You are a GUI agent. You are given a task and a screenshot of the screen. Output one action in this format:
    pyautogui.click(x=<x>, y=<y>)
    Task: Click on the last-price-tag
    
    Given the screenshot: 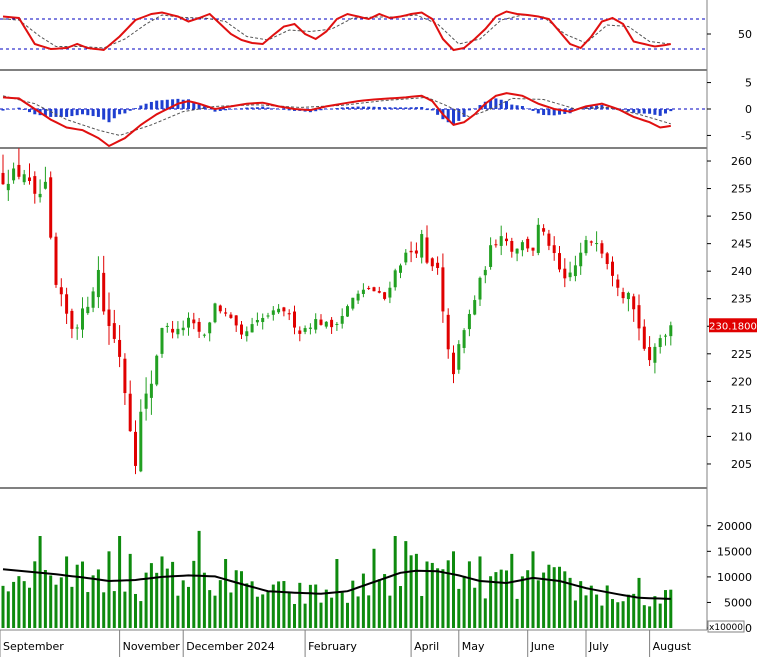 What is the action you would take?
    pyautogui.click(x=733, y=325)
    